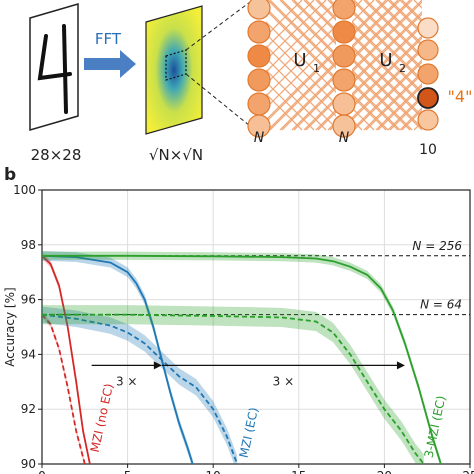 This screenshot has width=474, height=474. What do you see at coordinates (10, 326) in the screenshot?
I see `y-axis-label: Accuracy [%]` at bounding box center [10, 326].